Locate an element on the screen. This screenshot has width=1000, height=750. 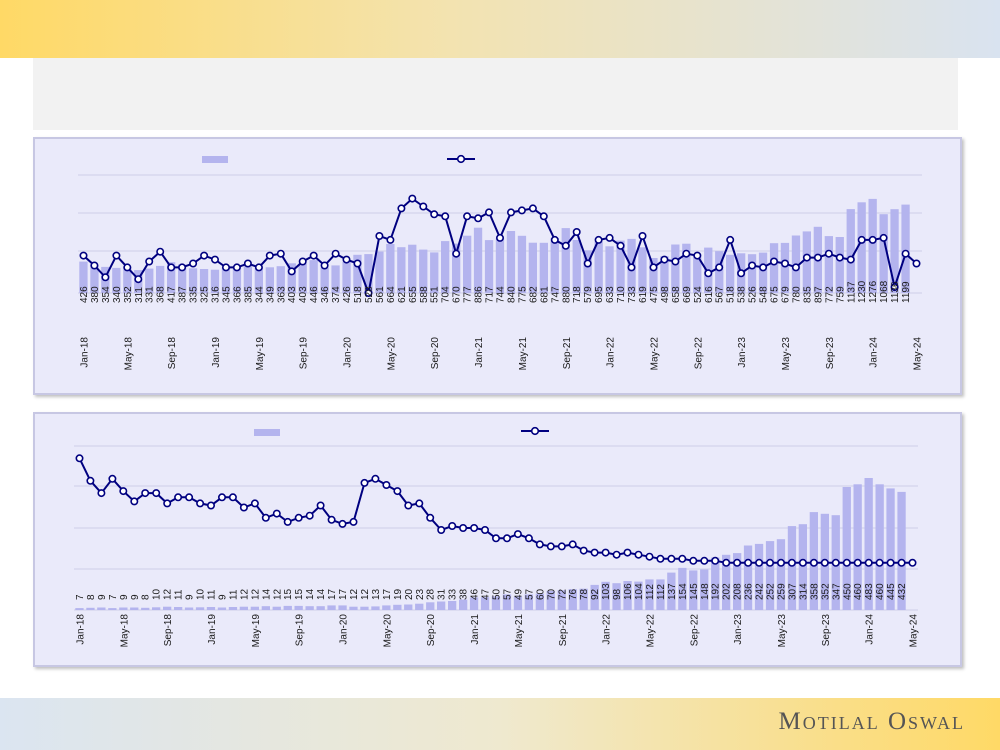
bar-value-label: 202 is located at coordinates (727, 591).